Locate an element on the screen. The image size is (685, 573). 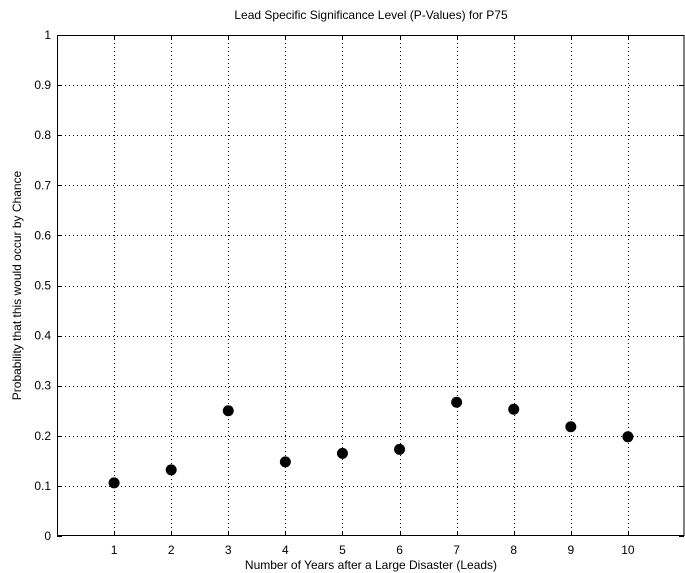
y-tick-label: 0.9 is located at coordinates (42, 85).